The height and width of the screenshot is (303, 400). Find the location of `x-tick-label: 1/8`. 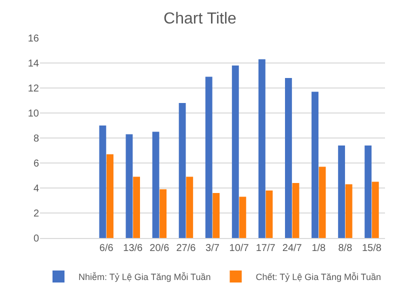

x-tick-label: 1/8 is located at coordinates (319, 248).